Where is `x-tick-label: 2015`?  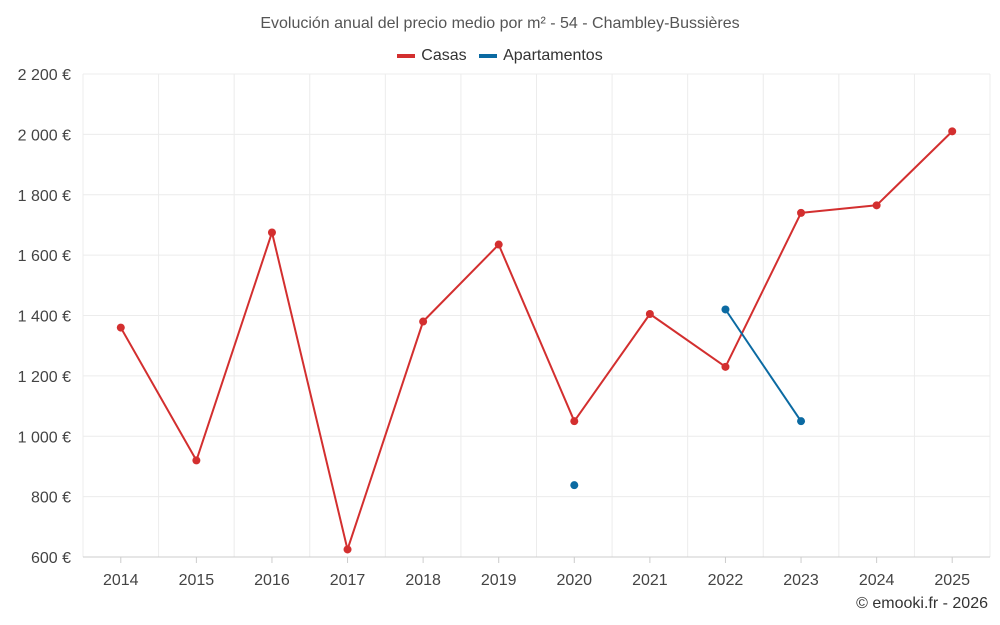
x-tick-label: 2015 is located at coordinates (197, 580).